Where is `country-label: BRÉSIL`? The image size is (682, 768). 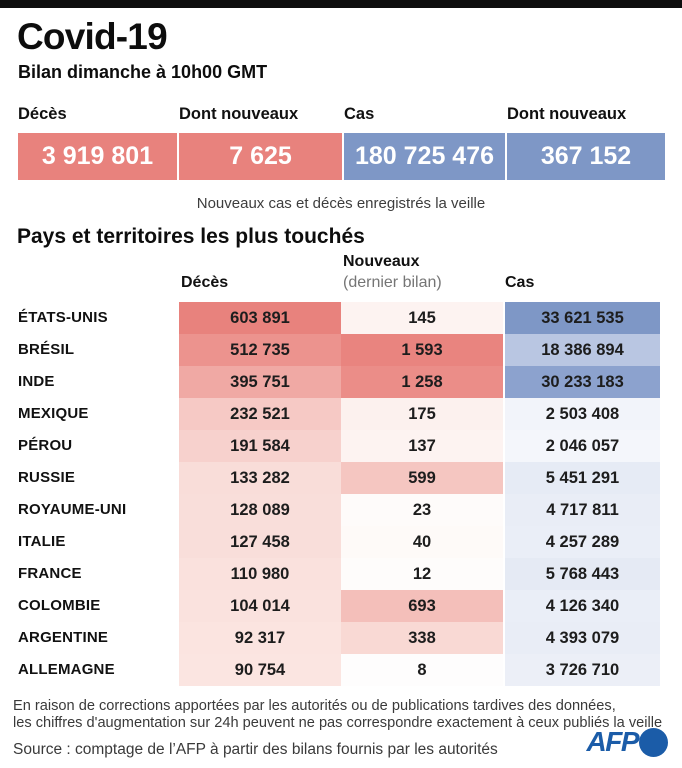 country-label: BRÉSIL is located at coordinates (46, 349).